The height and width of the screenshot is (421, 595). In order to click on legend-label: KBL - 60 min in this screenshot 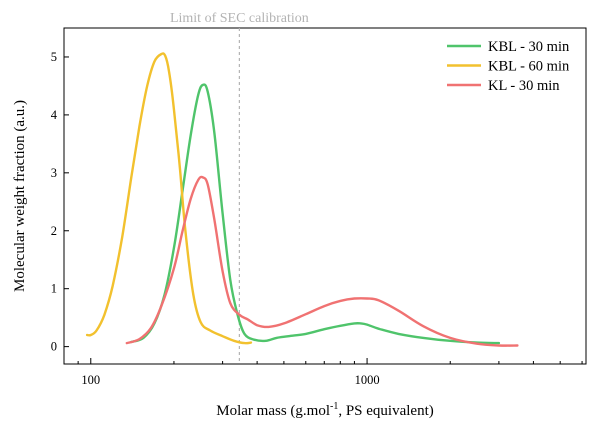, I will do `click(529, 67)`.